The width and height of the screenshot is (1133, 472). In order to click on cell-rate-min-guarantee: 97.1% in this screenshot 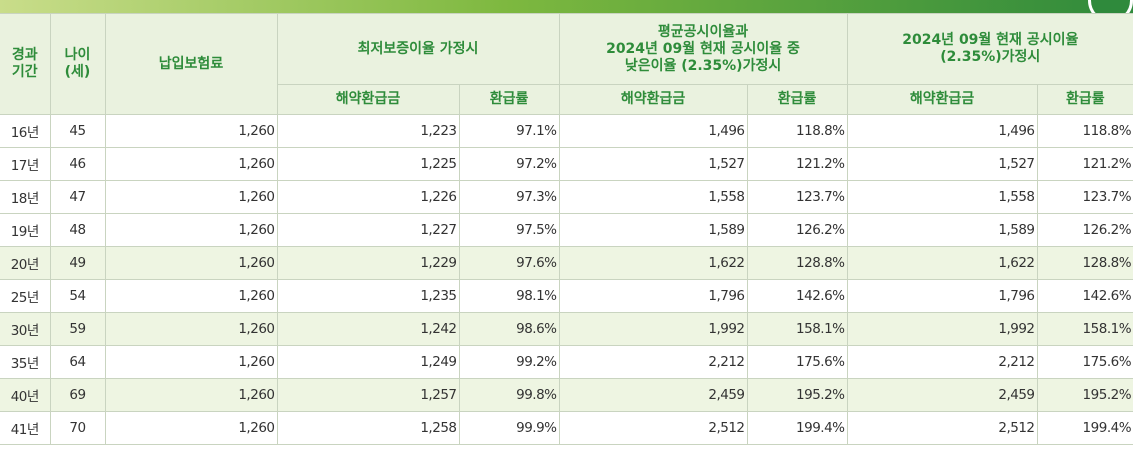, I will do `click(509, 131)`.